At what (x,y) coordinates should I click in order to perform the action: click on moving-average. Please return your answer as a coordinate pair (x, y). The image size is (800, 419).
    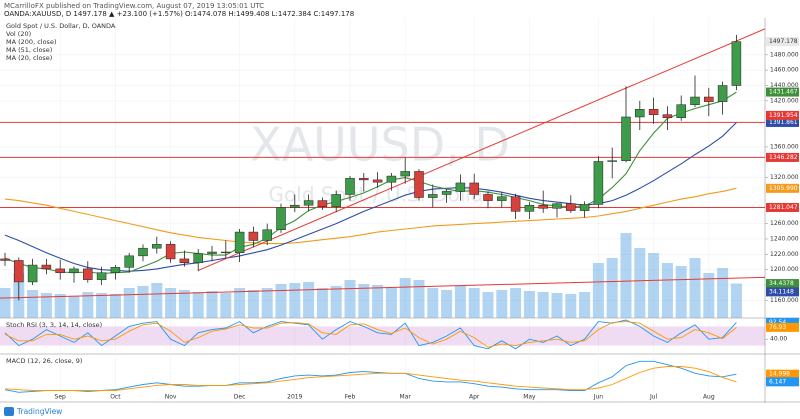
    Looking at the image, I should click on (370, 216).